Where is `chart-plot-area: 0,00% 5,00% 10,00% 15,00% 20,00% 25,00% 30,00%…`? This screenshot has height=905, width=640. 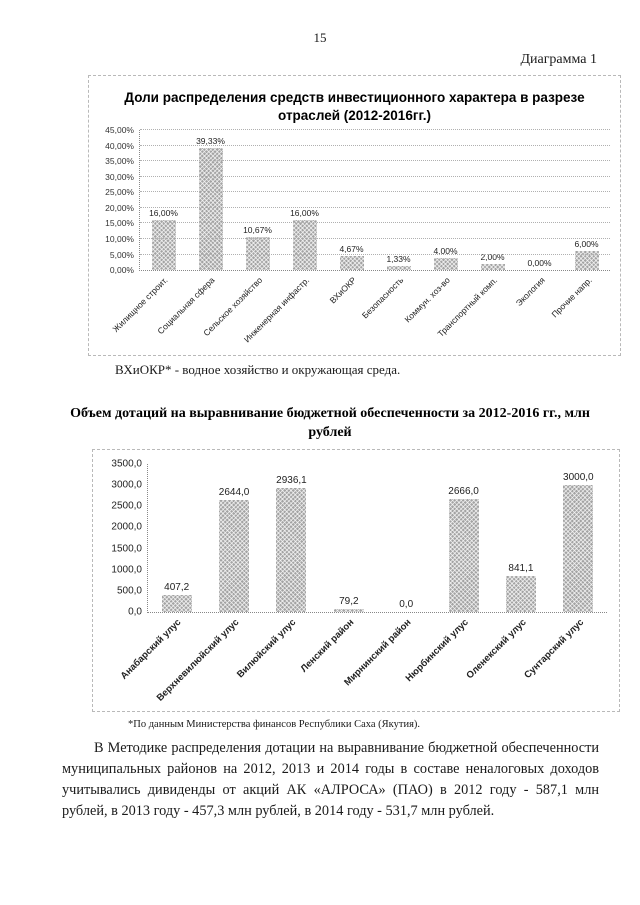
chart-plot-area: 0,00% 5,00% 10,00% 15,00% 20,00% 25,00% 30,00%… is located at coordinates (351, 200).